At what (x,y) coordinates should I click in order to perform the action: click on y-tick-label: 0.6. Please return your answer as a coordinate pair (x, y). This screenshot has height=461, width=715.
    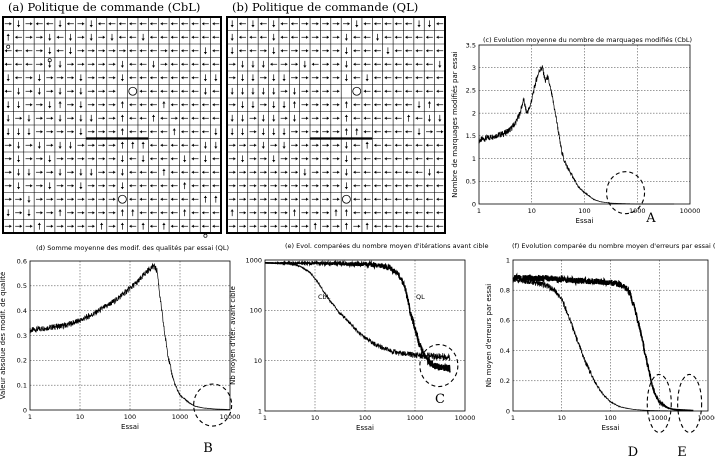
    Looking at the image, I should click on (22, 261).